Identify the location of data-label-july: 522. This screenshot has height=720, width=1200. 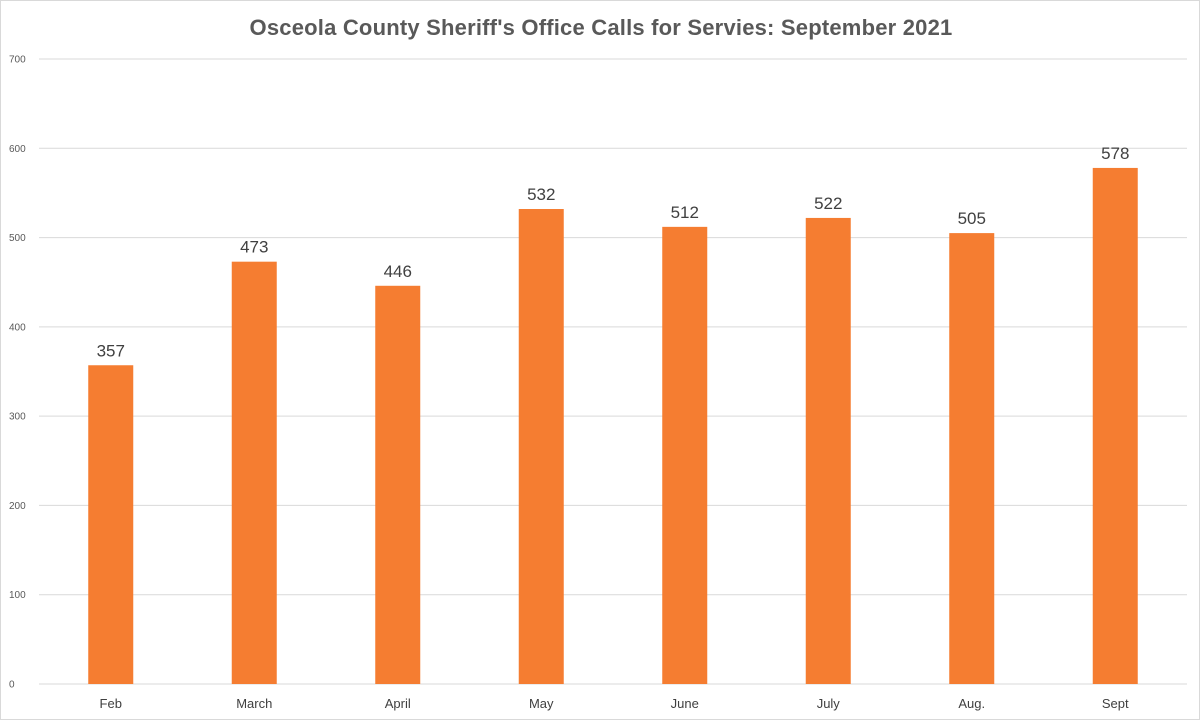
(828, 203).